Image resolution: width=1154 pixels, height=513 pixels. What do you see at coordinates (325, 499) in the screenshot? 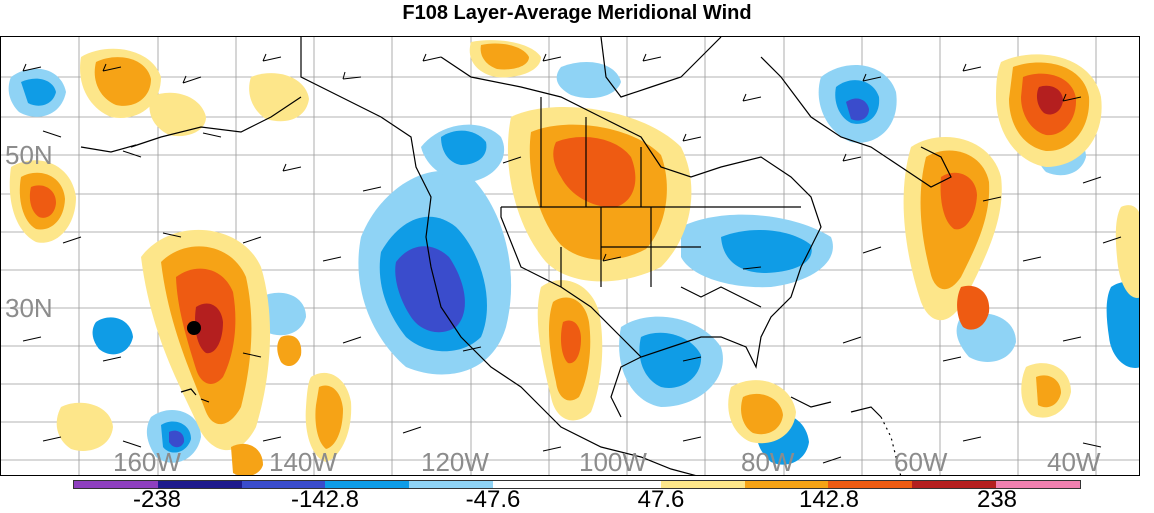
I see `colorbar-label: -142.8` at bounding box center [325, 499].